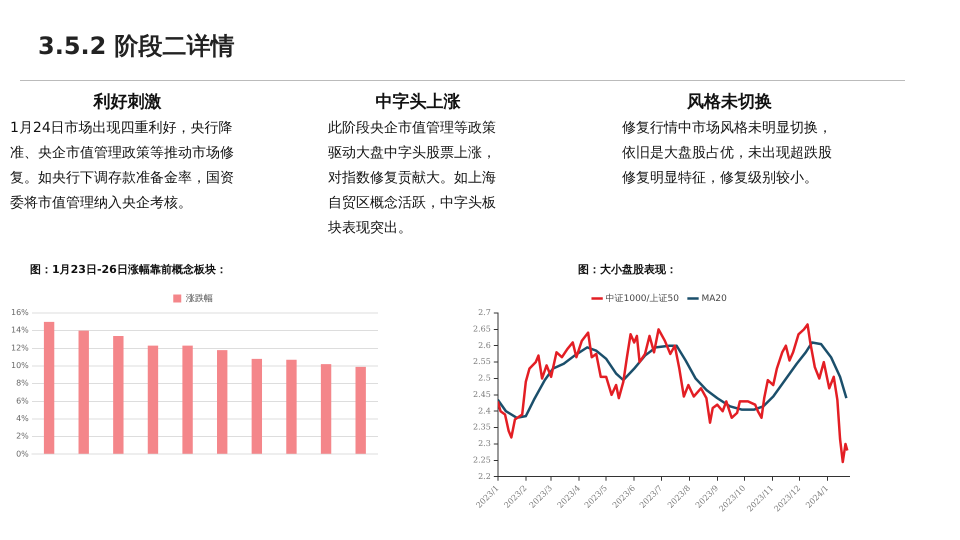 The height and width of the screenshot is (540, 960). I want to click on chart-title: 图：大小盘股表现：, so click(627, 269).